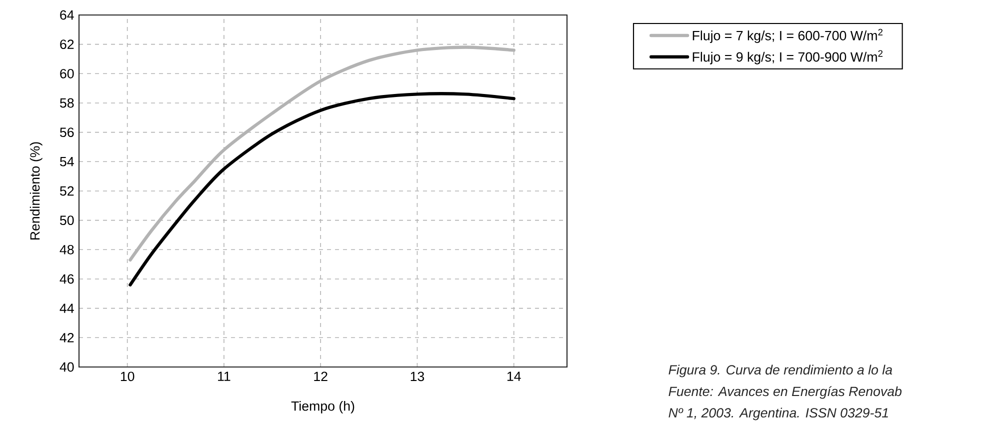 The image size is (1000, 424). What do you see at coordinates (67, 367) in the screenshot?
I see `y-tick-label: 40` at bounding box center [67, 367].